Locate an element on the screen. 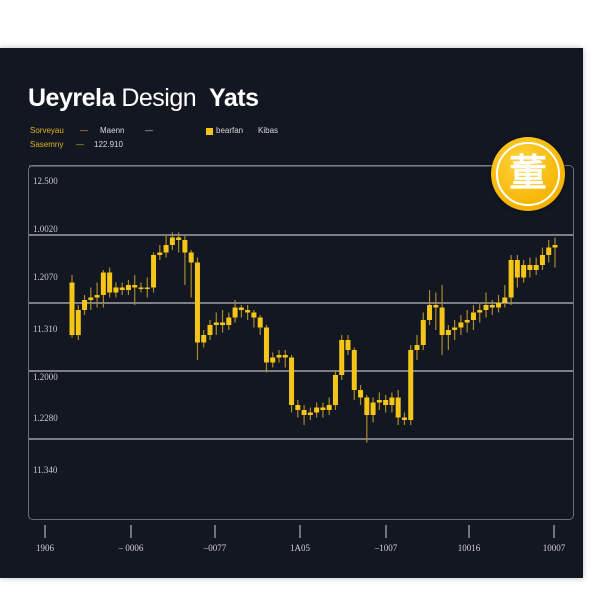 This screenshot has width=600, height=600. y-tick-label: 11.310 is located at coordinates (45, 329).